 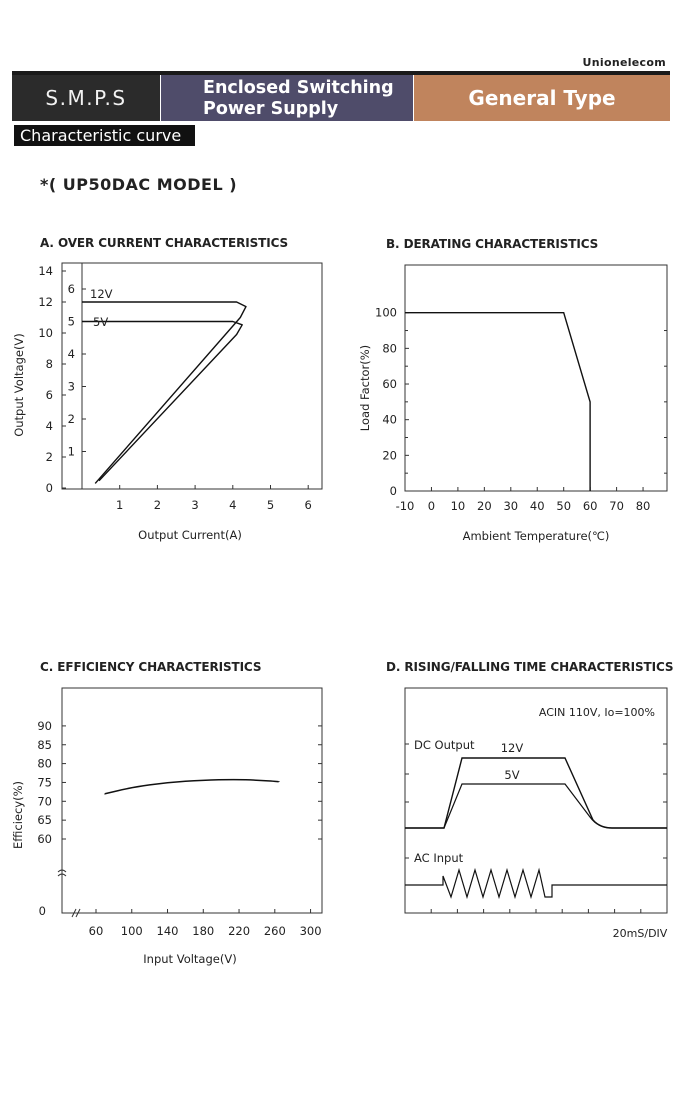 What do you see at coordinates (389, 348) in the screenshot?
I see `chart-b-y-tick-label: 80` at bounding box center [389, 348].